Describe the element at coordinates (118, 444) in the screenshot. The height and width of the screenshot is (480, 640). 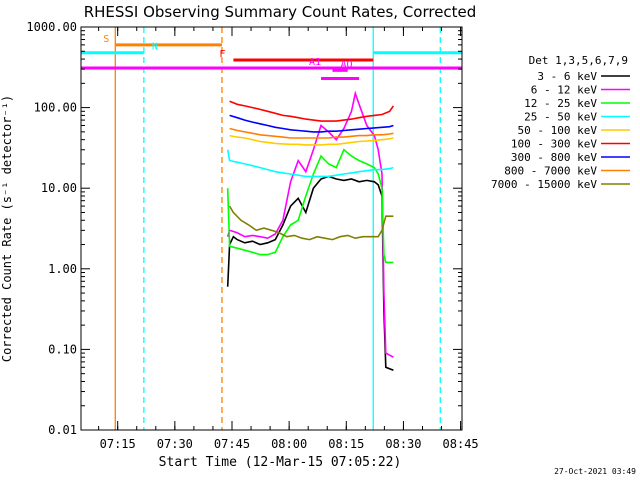
I see `x-tick-label-0: 07:15` at that location.